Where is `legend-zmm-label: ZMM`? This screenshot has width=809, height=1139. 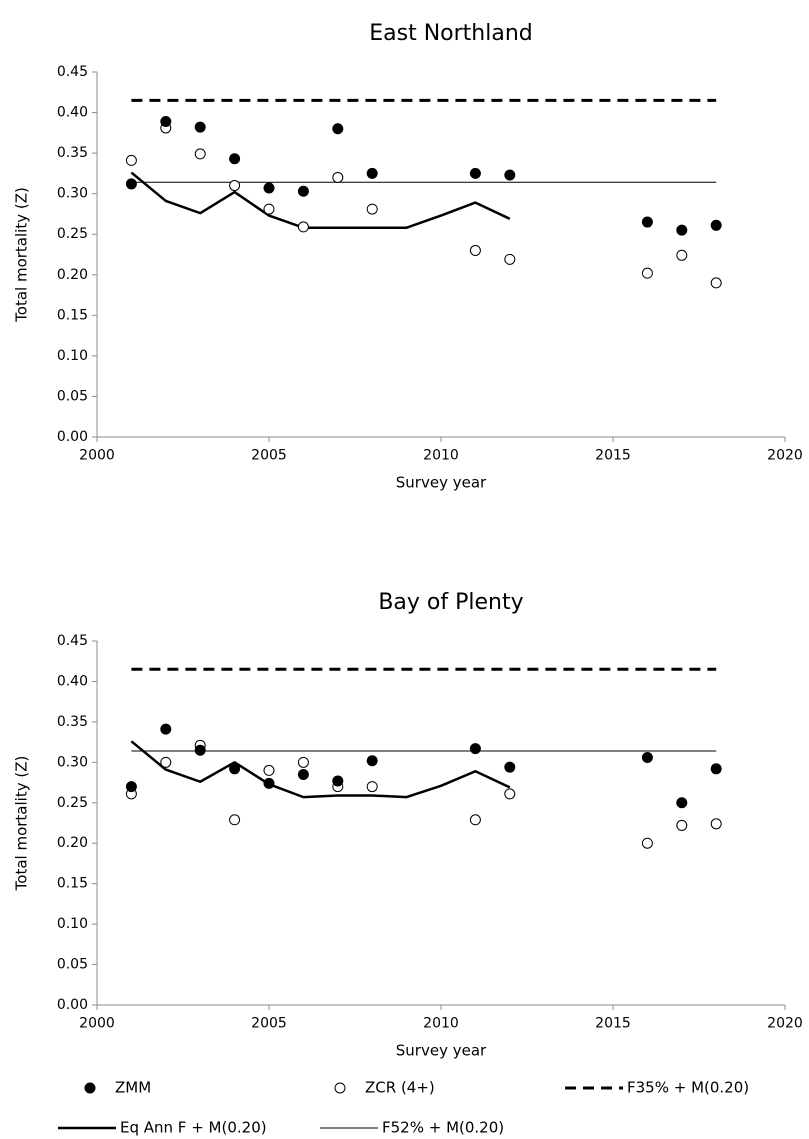 legend-zmm-label: ZMM is located at coordinates (133, 1088).